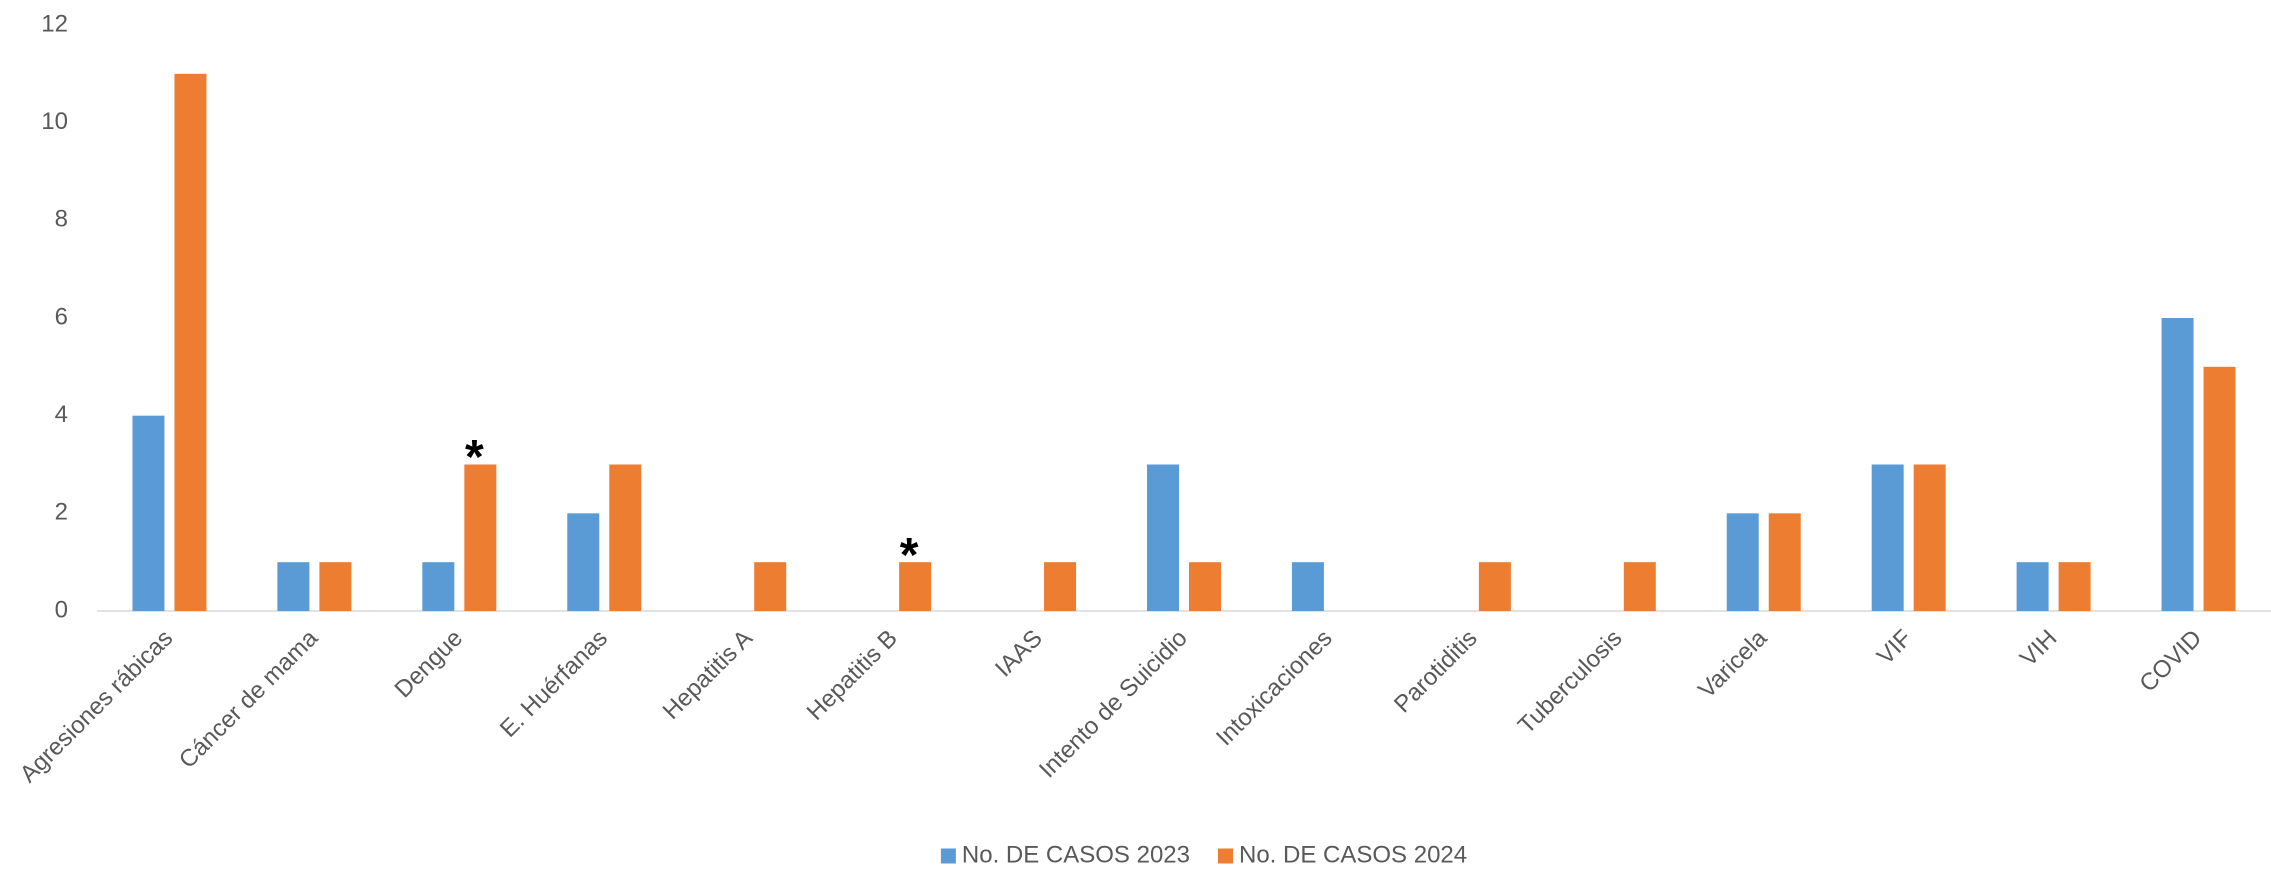  I want to click on x-tick-label: Dengue, so click(429, 664).